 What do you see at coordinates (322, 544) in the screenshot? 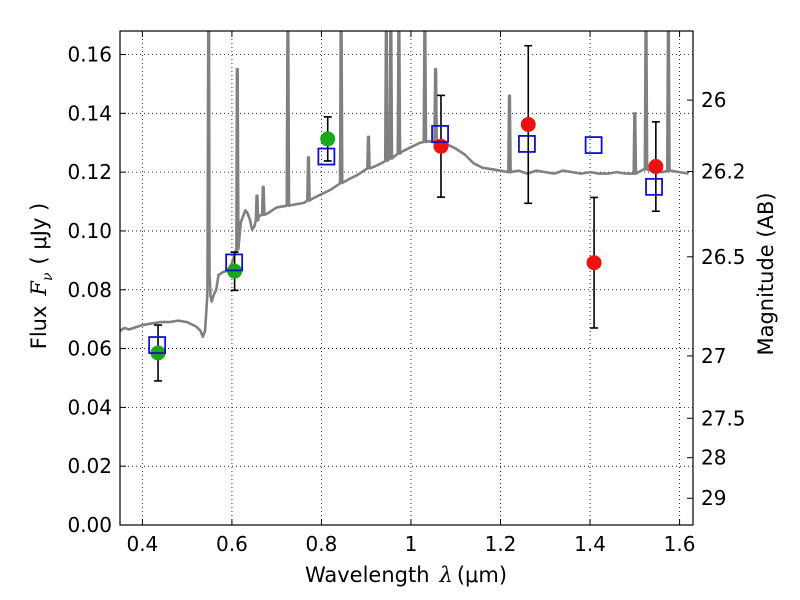
I see `x-tick-label: 0.8` at bounding box center [322, 544].